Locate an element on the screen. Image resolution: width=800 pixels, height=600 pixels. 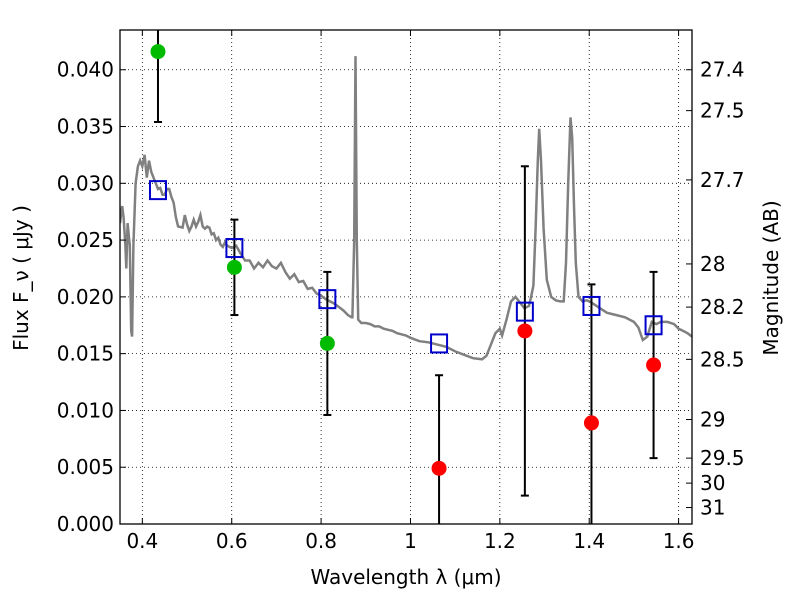
y2-tick-label: 27.7 is located at coordinates (722, 180).